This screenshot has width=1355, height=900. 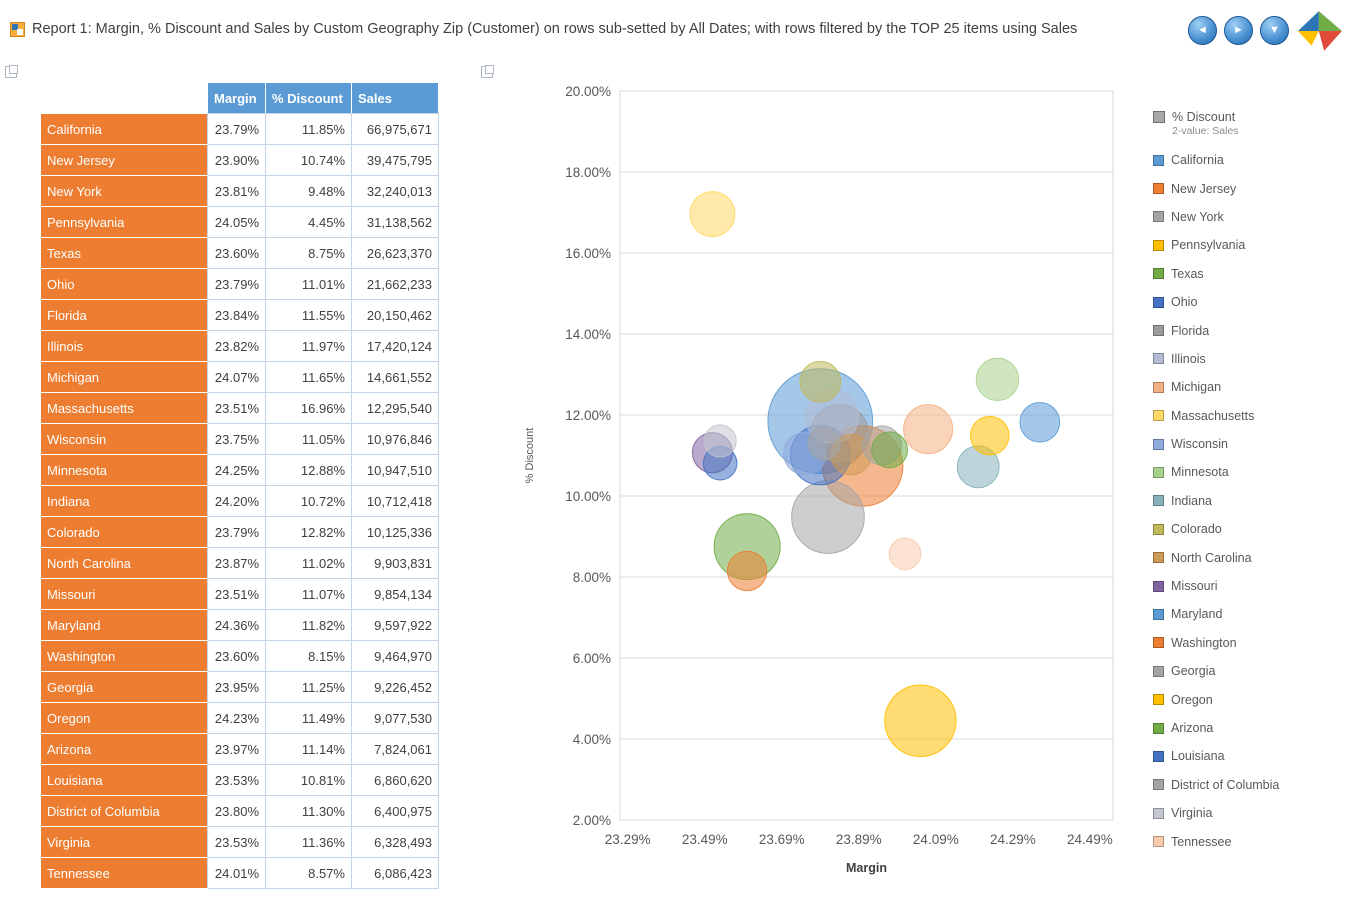 I want to click on legend-item-illinois: Illinois, so click(x=1253, y=359).